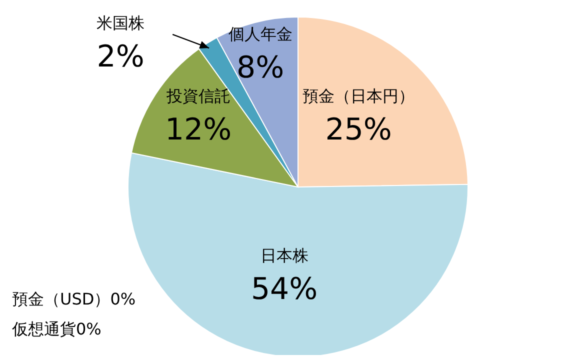 This screenshot has width=586, height=363. What do you see at coordinates (358, 130) in the screenshot?
I see `data-label: 25%` at bounding box center [358, 130].